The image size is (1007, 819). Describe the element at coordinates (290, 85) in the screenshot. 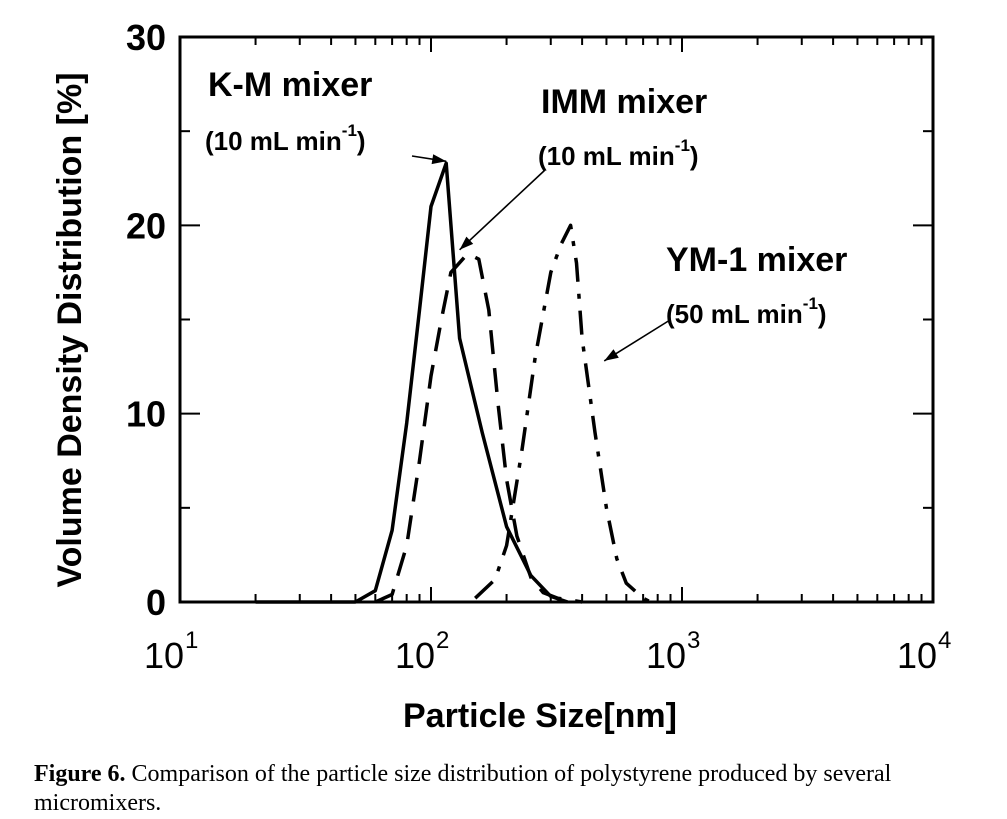

I see `annotation-title: K-M mixer` at that location.